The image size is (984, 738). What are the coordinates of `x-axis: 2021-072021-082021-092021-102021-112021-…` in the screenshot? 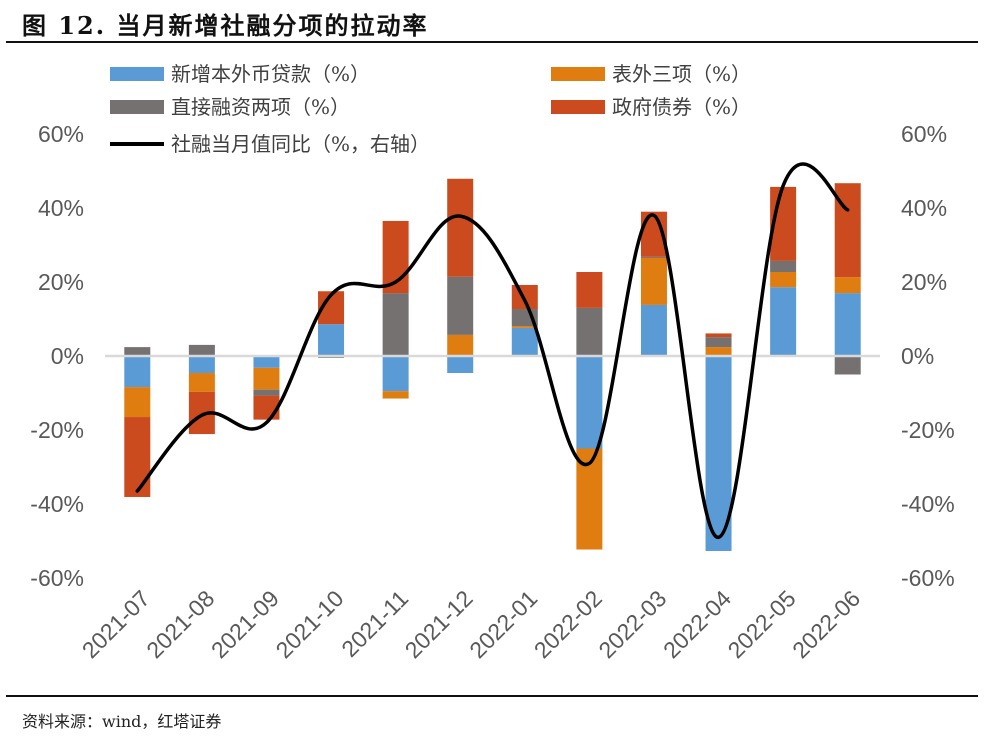 It's located at (471, 624).